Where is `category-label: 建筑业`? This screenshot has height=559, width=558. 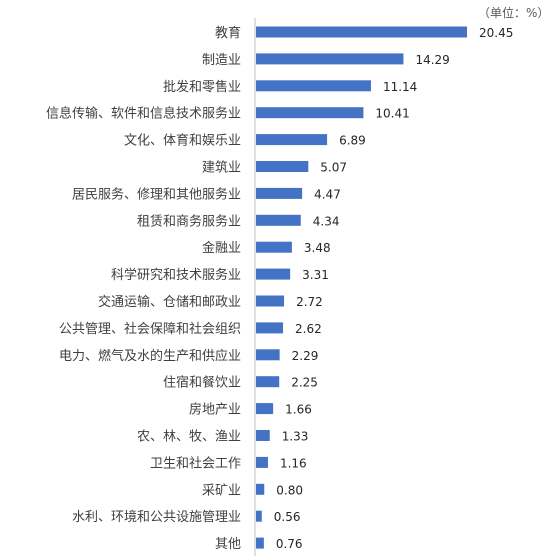
category-label: 建筑业 is located at coordinates (221, 168).